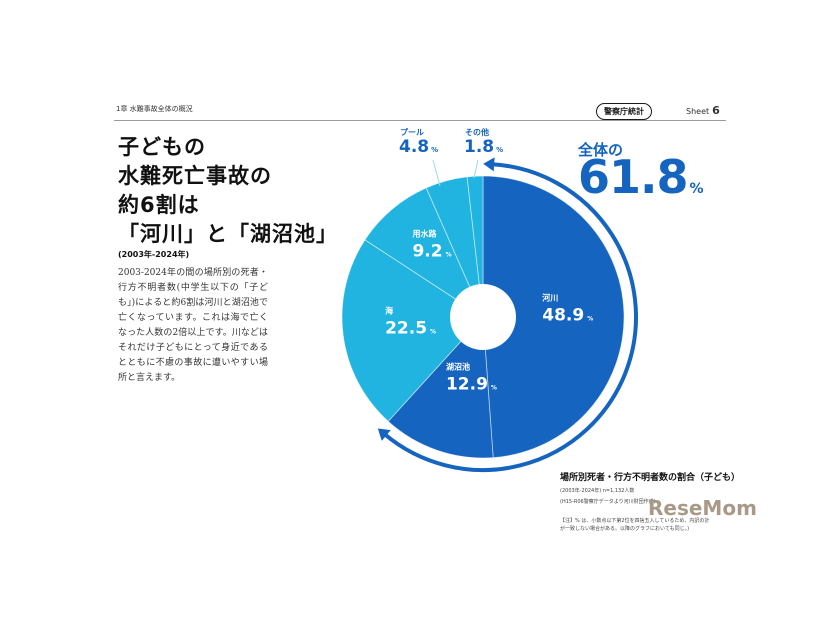 Image resolution: width=826 pixels, height=620 pixels. What do you see at coordinates (154, 109) in the screenshot?
I see `chapter-label: 1章 水難事故全体の概況` at bounding box center [154, 109].